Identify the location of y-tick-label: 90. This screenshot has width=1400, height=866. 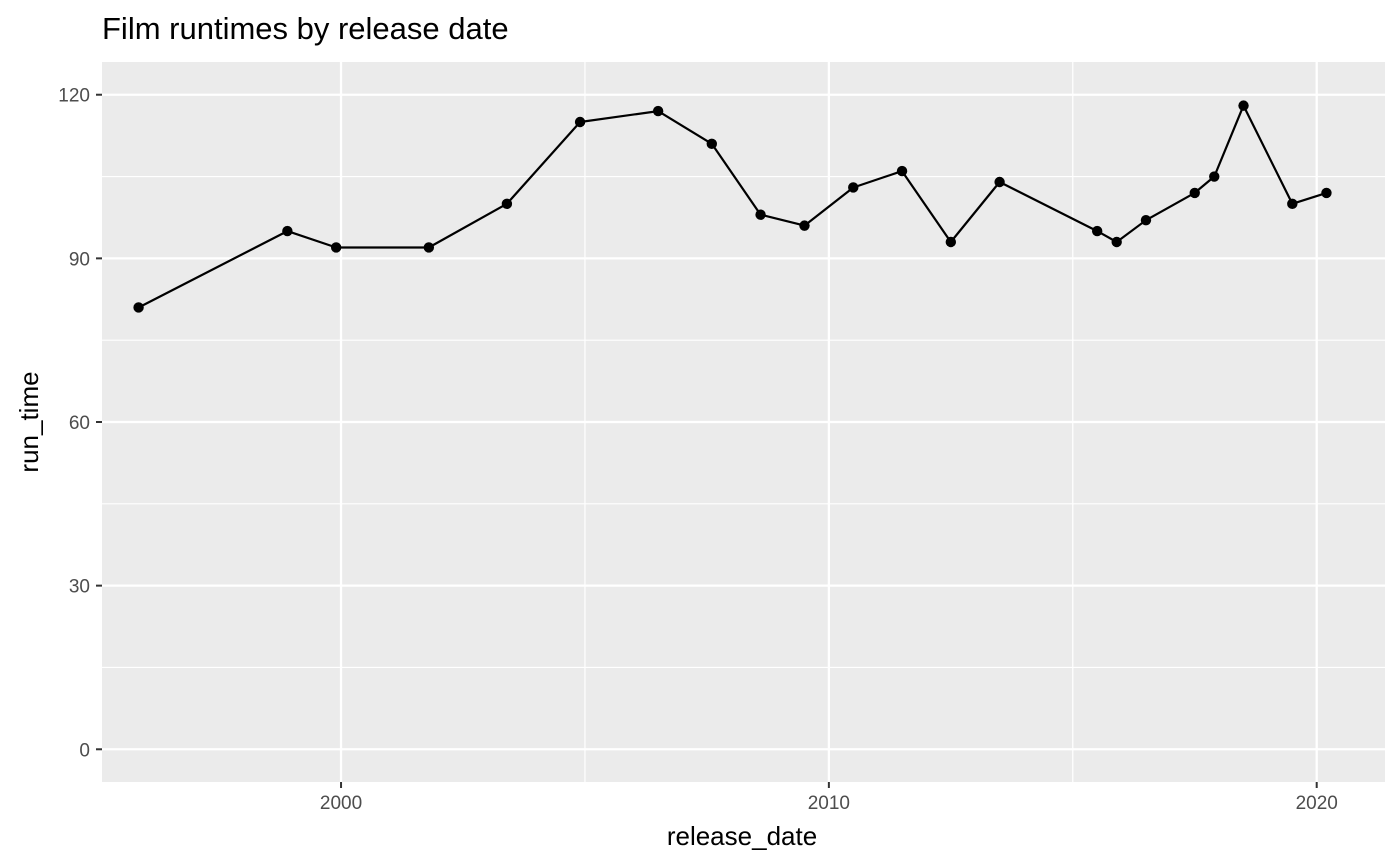
(79, 259).